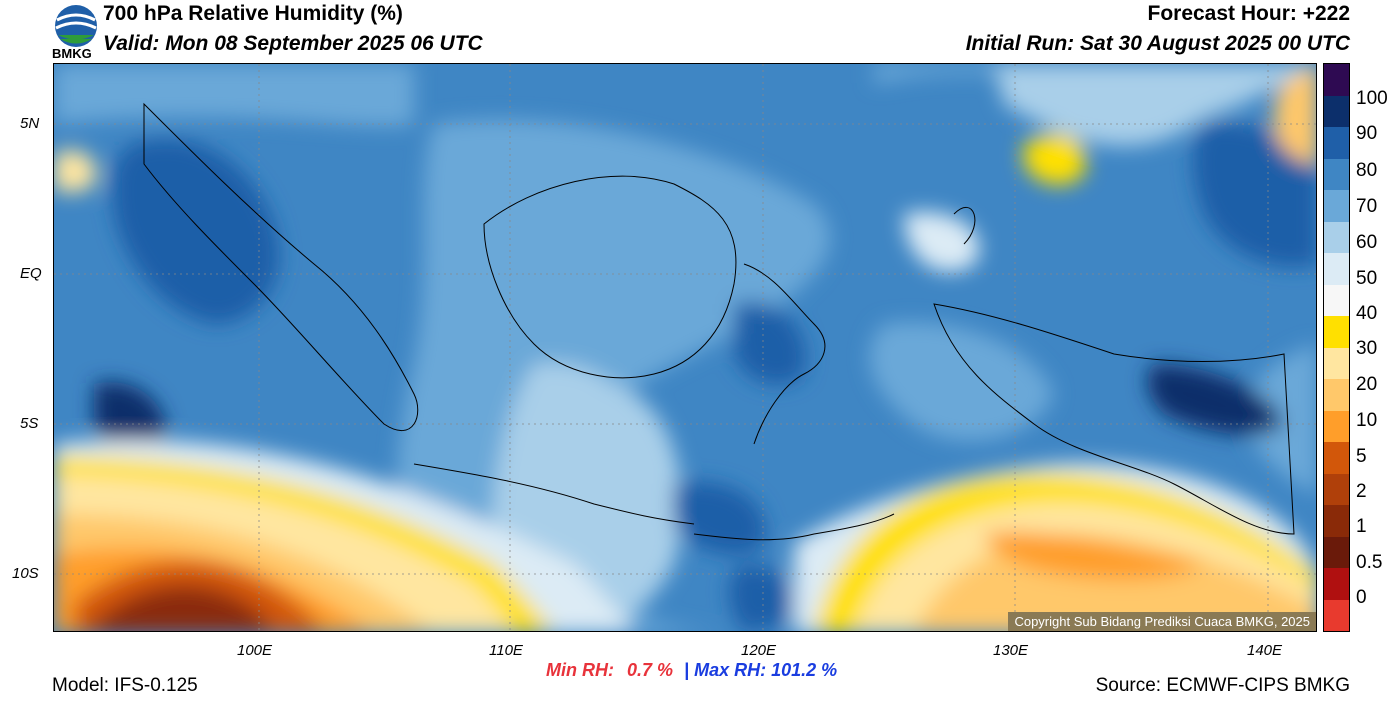 The image size is (1400, 709). Describe the element at coordinates (1011, 650) in the screenshot. I see `lon-tick-130e: 130E` at that location.